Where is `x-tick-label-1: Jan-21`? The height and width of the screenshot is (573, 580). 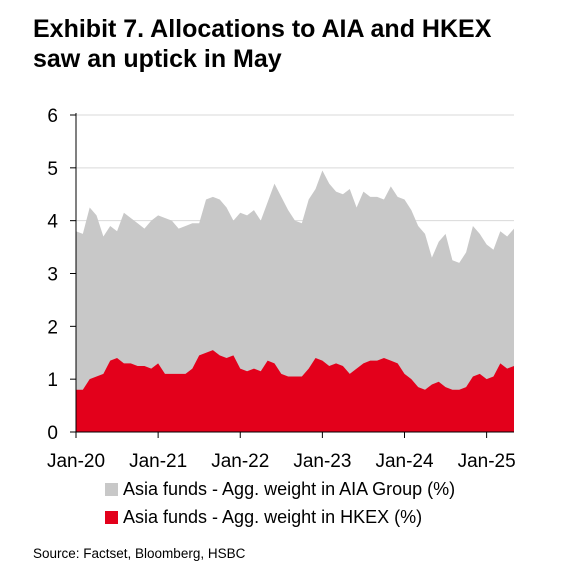 x-tick-label-1: Jan-21 is located at coordinates (158, 461).